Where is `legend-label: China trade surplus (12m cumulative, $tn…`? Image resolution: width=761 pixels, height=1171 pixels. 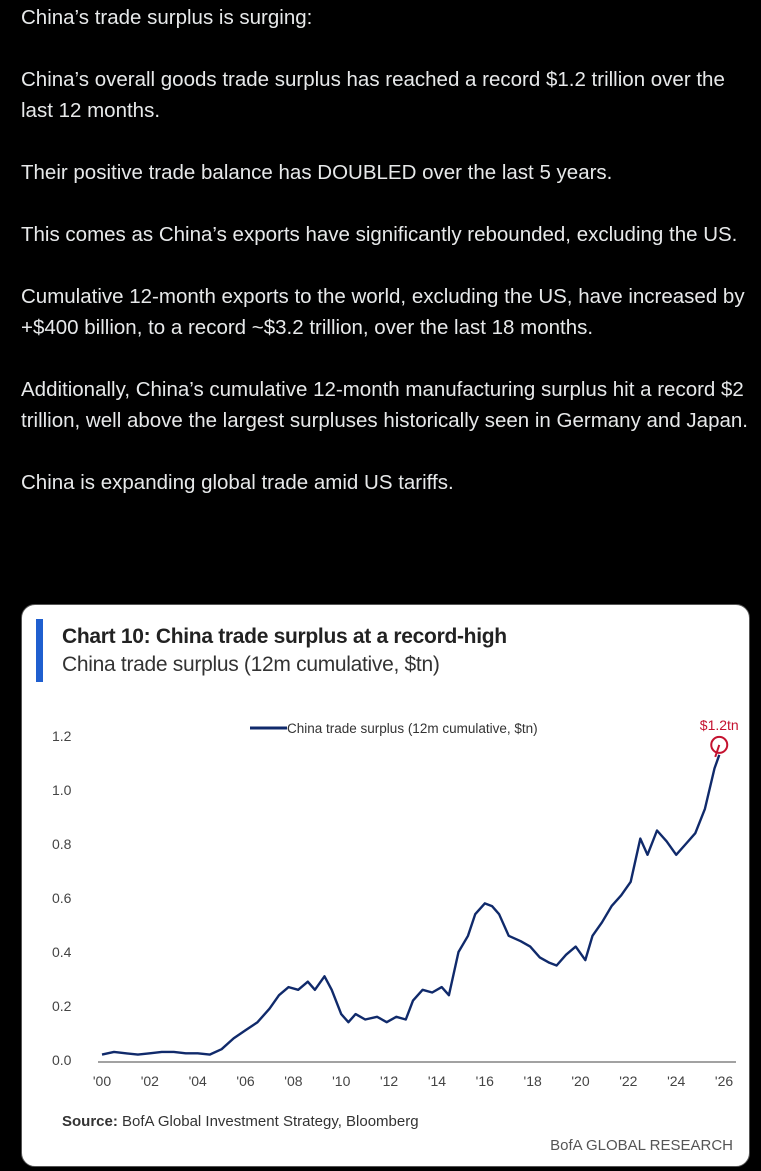 legend-label: China trade surplus (12m cumulative, $tn… is located at coordinates (412, 728).